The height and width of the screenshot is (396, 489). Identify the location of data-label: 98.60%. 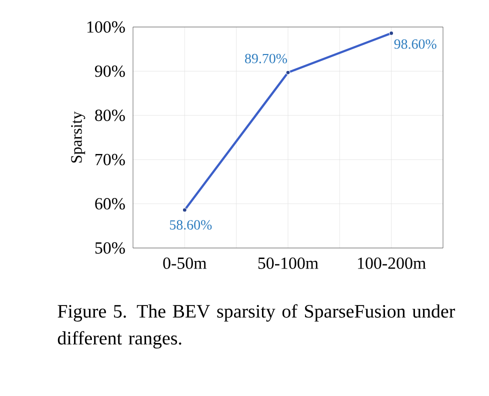
(415, 44).